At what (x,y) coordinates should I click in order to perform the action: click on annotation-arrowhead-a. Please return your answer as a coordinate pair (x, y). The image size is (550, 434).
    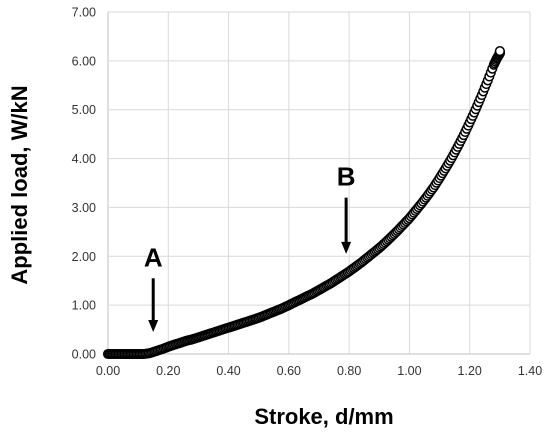
    Looking at the image, I should click on (153, 326).